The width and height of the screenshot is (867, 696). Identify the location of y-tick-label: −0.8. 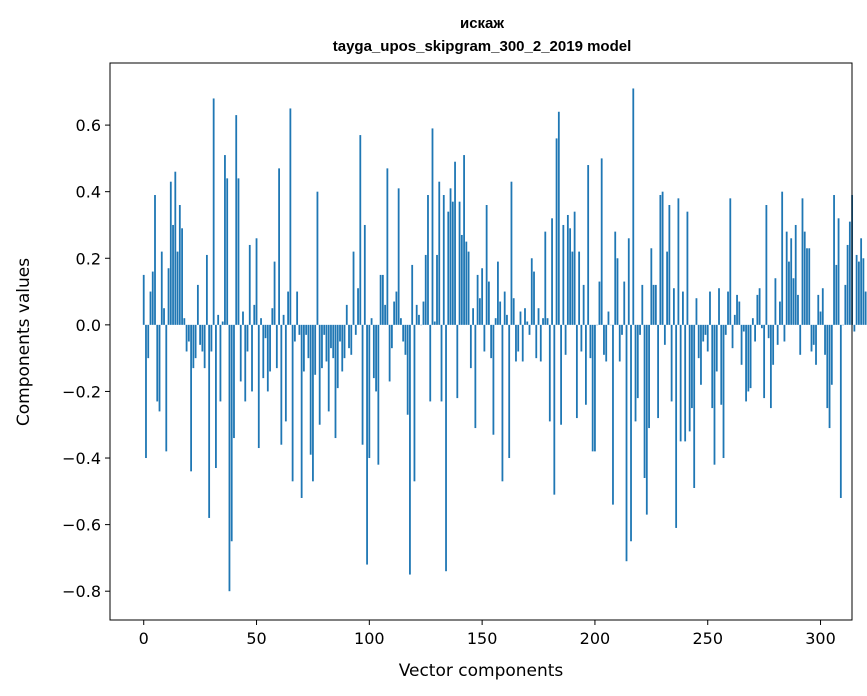
(81, 591).